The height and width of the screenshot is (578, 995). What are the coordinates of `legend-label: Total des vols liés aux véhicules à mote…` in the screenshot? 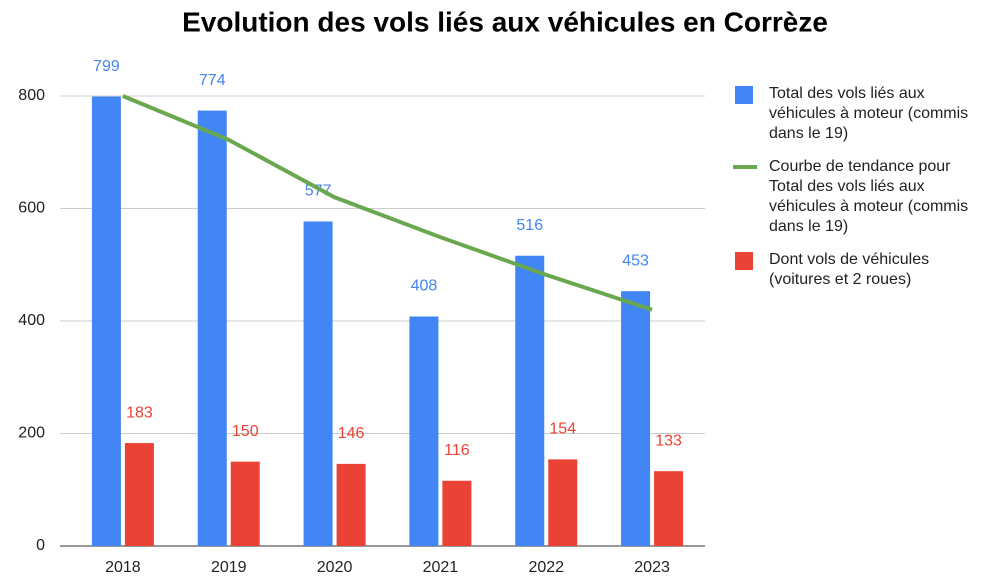 It's located at (869, 113).